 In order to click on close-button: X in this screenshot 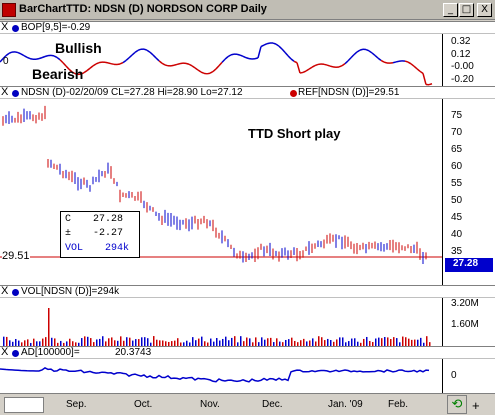, I will do `click(484, 10)`.